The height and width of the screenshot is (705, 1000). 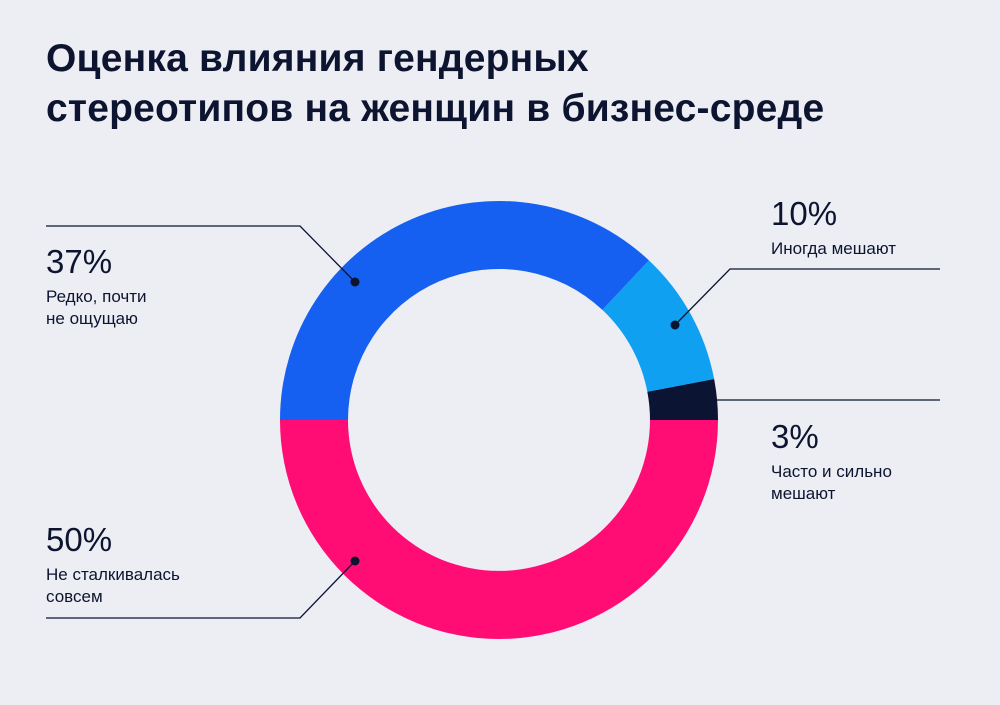 I want to click on slice-description-line: Часто и сильно, so click(x=831, y=471).